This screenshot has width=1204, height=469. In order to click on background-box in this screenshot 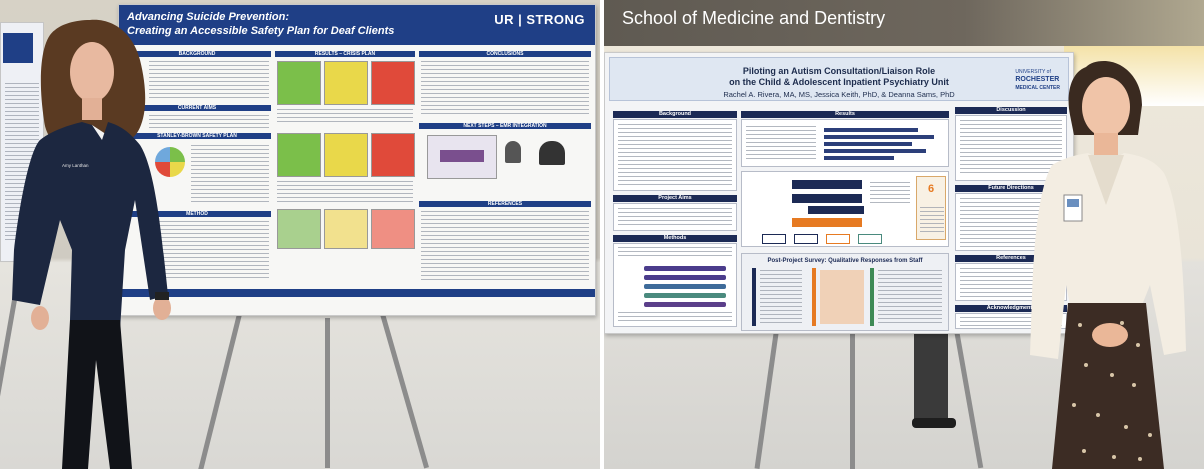, I will do `click(675, 155)`.